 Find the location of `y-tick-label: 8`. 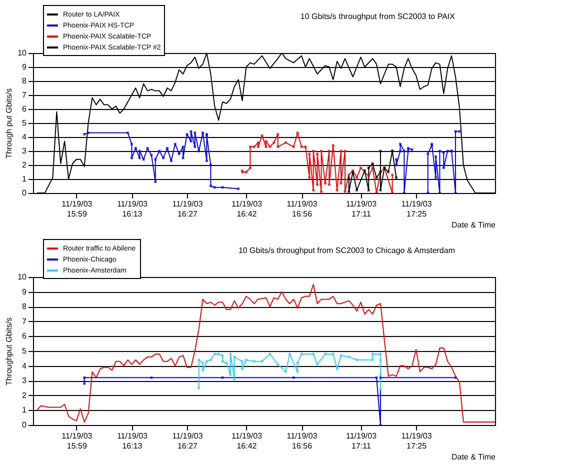

y-tick-label: 8 is located at coordinates (25, 307).